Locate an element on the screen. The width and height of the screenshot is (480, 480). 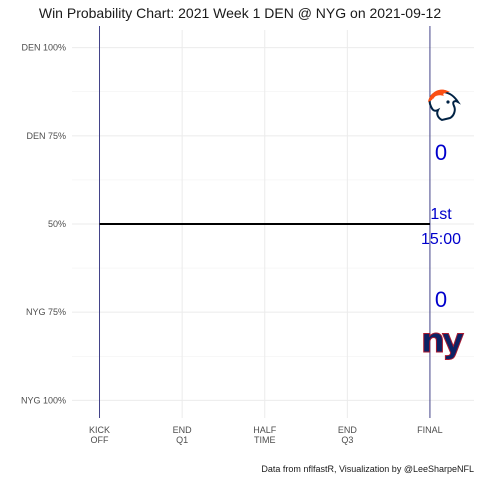
y-tick-label-3: NYG 75% is located at coordinates (46, 312).